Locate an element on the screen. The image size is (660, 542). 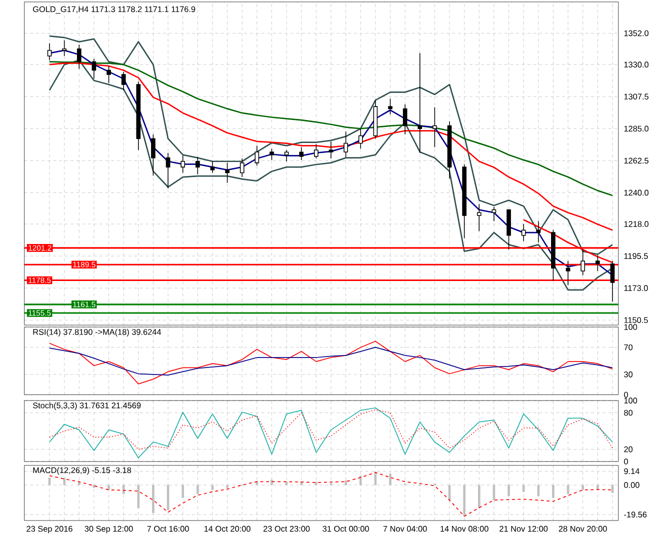
y-tick-label: 1285.0 is located at coordinates (636, 129).